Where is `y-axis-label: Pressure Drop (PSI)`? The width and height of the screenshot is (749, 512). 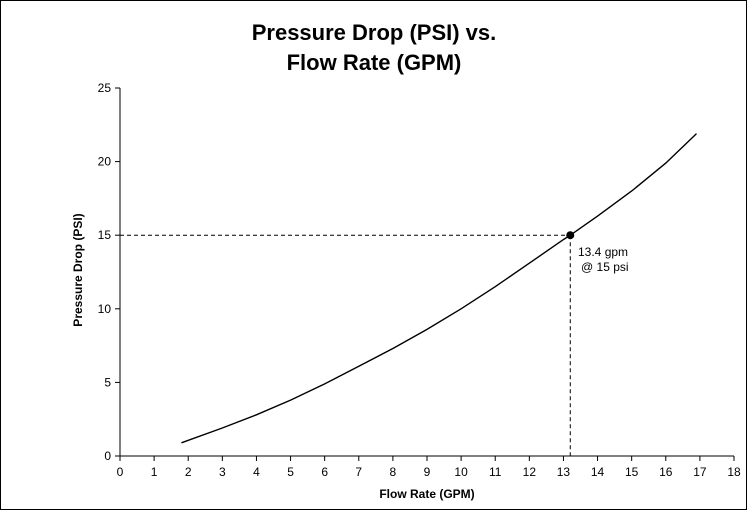 y-axis-label: Pressure Drop (PSI) is located at coordinates (78, 269).